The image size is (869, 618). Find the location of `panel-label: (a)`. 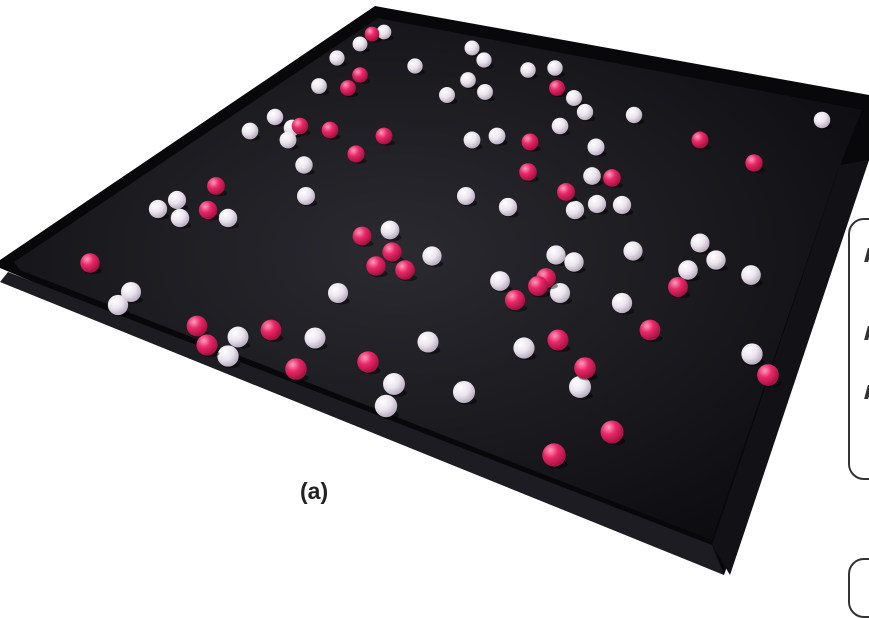

panel-label: (a) is located at coordinates (314, 491).